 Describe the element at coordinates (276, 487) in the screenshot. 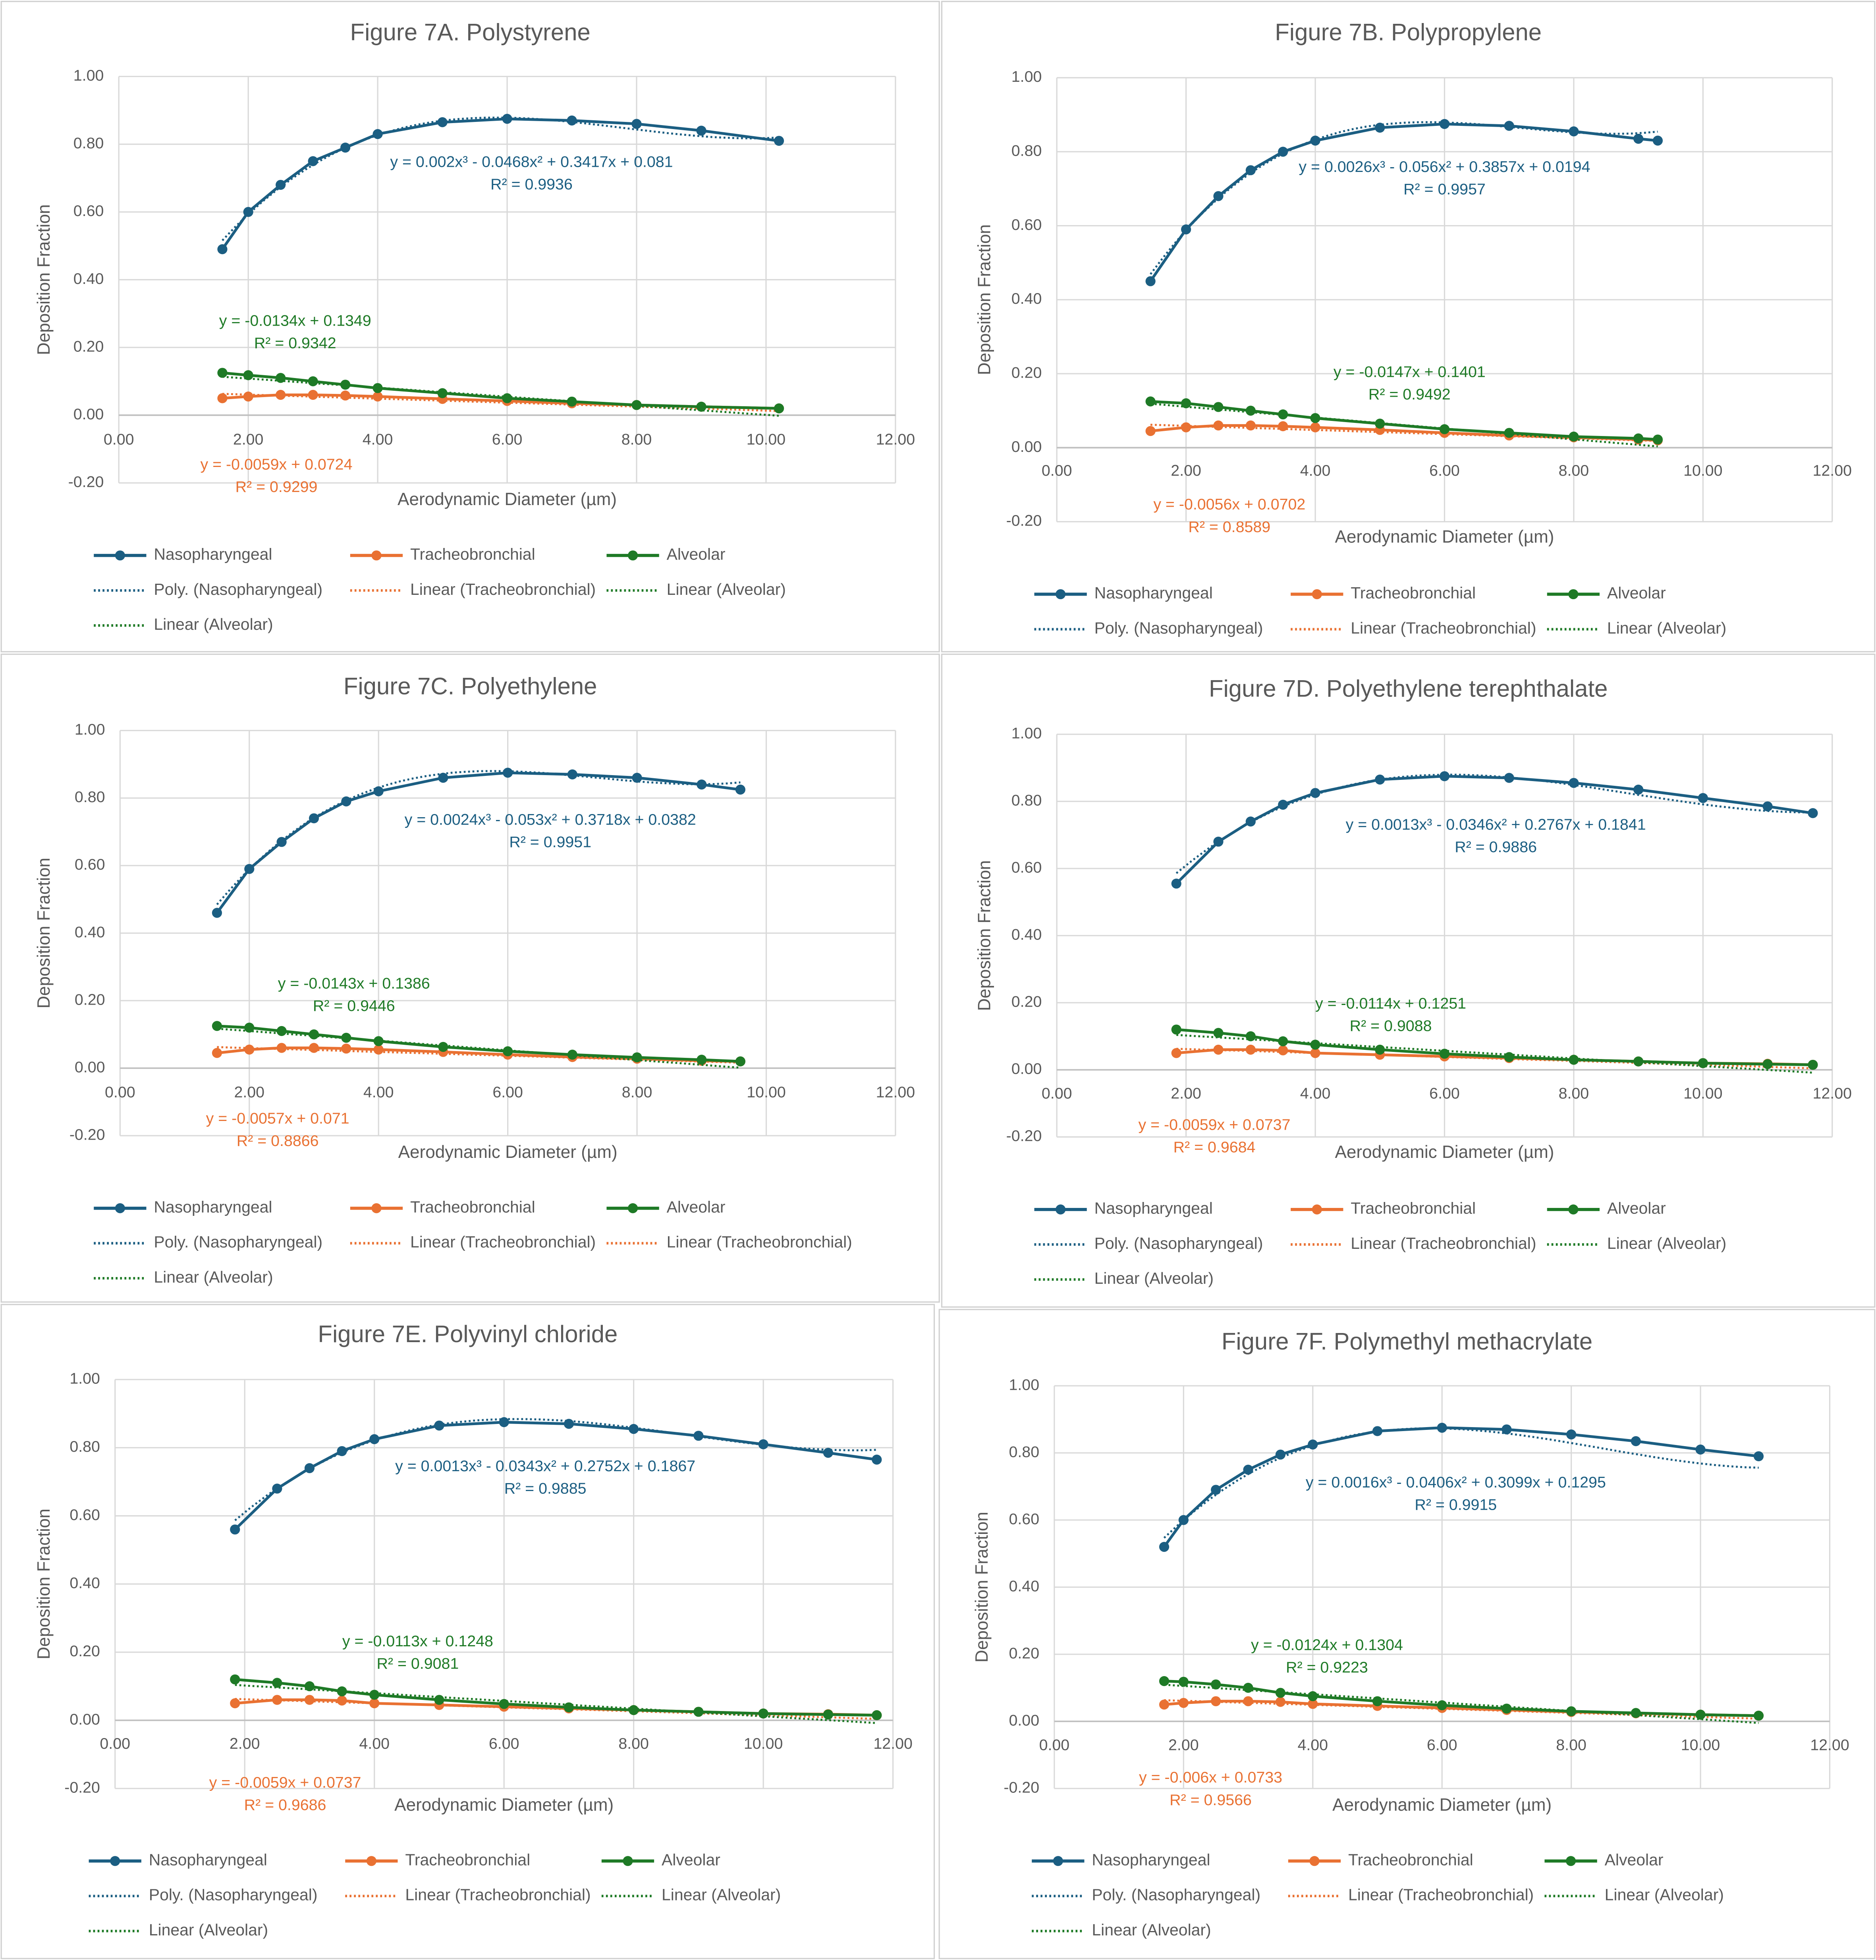

I see `trend-r2-tracheobronchial: R² = 0.9299` at that location.